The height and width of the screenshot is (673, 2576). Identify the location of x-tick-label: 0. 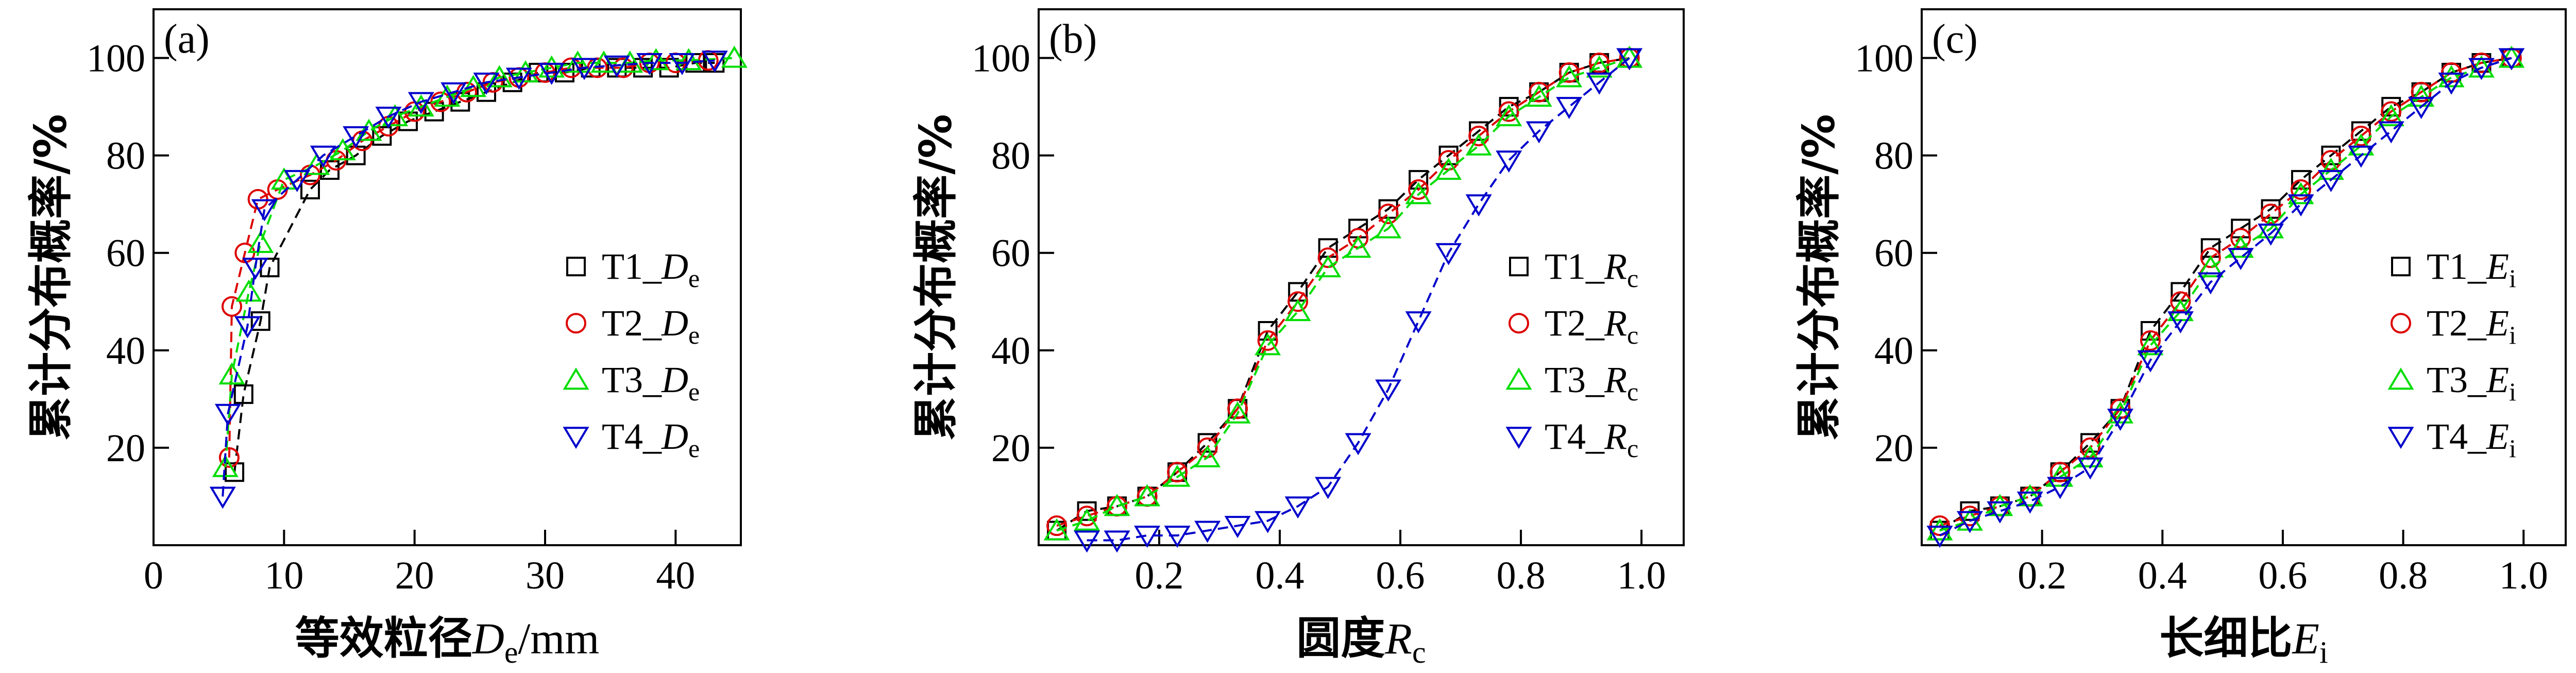
(153, 575).